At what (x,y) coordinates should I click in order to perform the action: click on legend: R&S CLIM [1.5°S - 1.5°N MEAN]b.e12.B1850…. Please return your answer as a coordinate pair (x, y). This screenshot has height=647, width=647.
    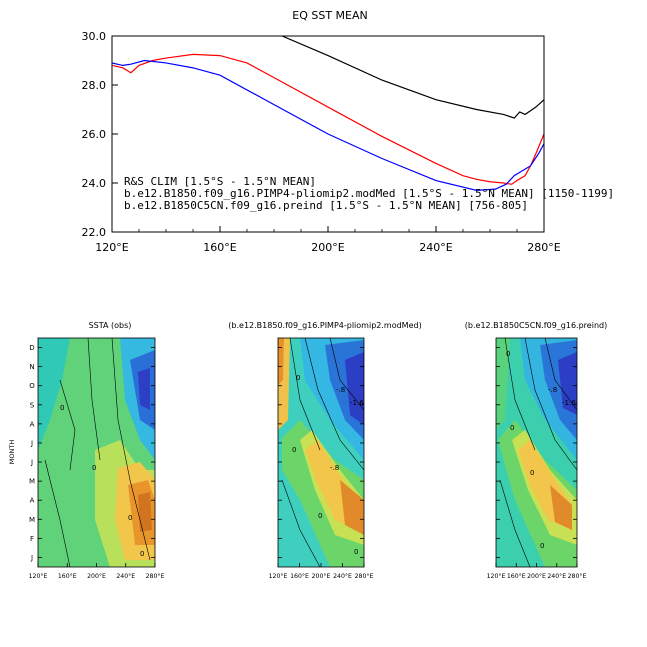
    Looking at the image, I should click on (369, 193).